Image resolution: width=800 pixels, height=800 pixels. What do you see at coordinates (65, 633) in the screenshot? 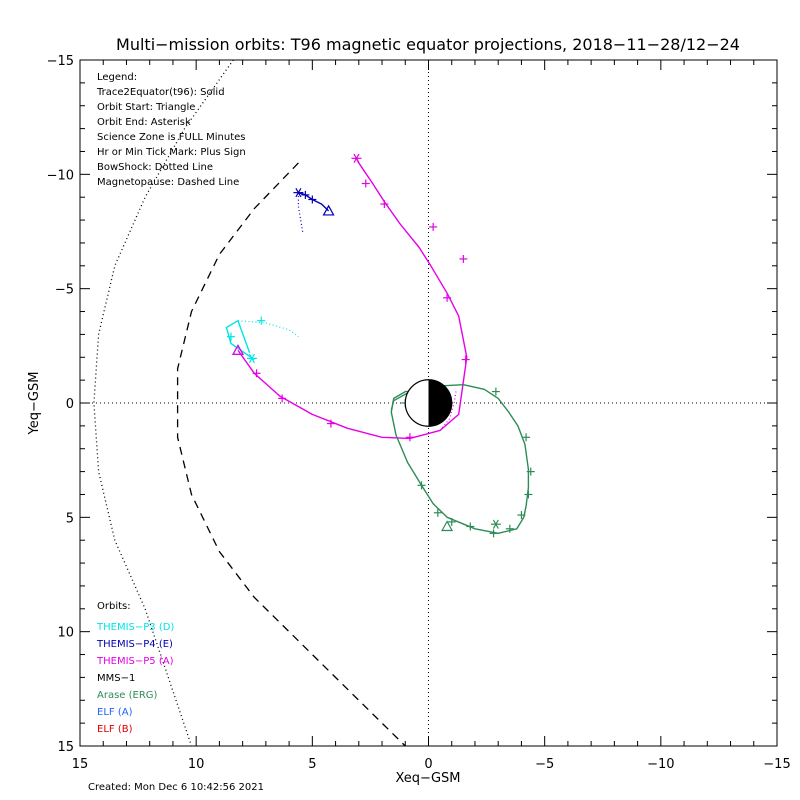
I see `y-tick-label: 10` at bounding box center [65, 633].